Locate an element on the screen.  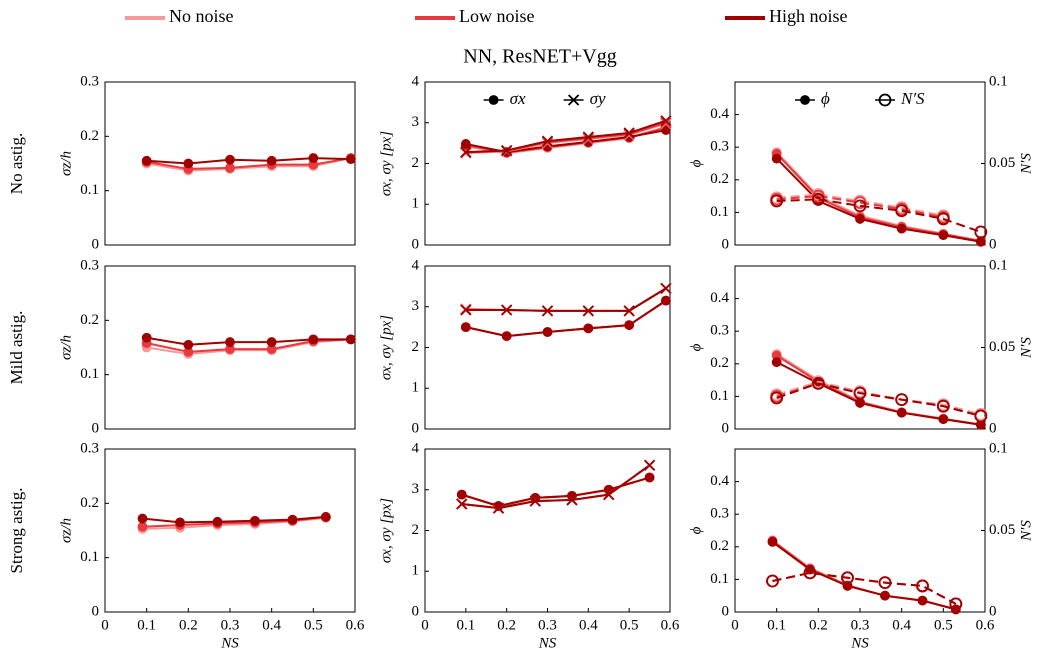
y2-tick-label: 0.05 is located at coordinates (1002, 163).